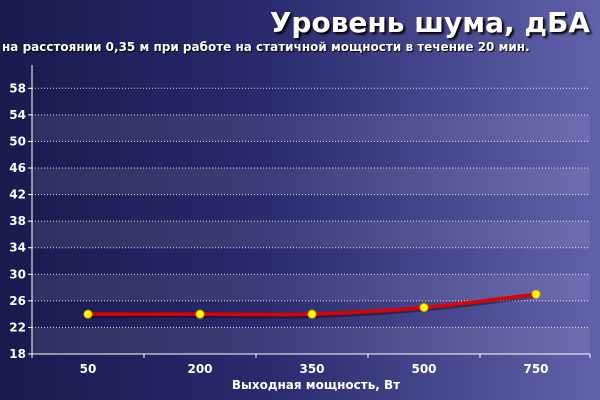 The height and width of the screenshot is (400, 600). I want to click on y-tick-label: 46, so click(17, 168).